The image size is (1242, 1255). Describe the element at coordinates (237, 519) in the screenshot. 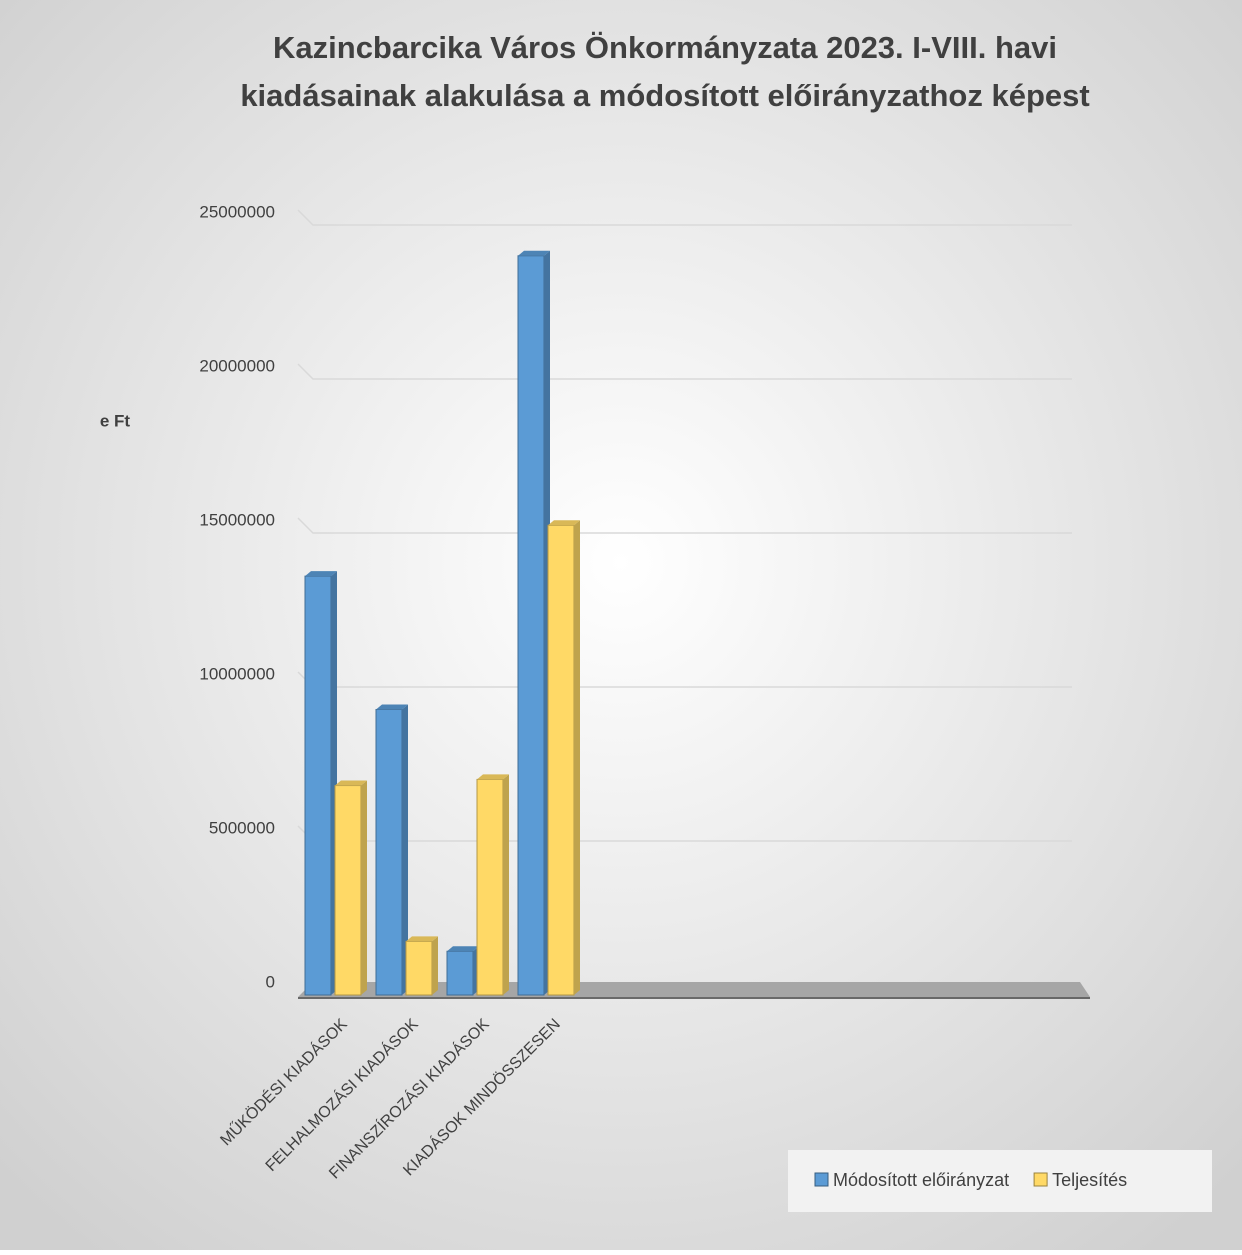

I see `y-tick-label: 15000000` at that location.